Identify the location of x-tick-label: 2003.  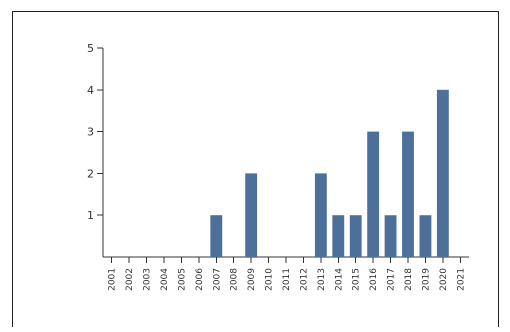
(148, 279).